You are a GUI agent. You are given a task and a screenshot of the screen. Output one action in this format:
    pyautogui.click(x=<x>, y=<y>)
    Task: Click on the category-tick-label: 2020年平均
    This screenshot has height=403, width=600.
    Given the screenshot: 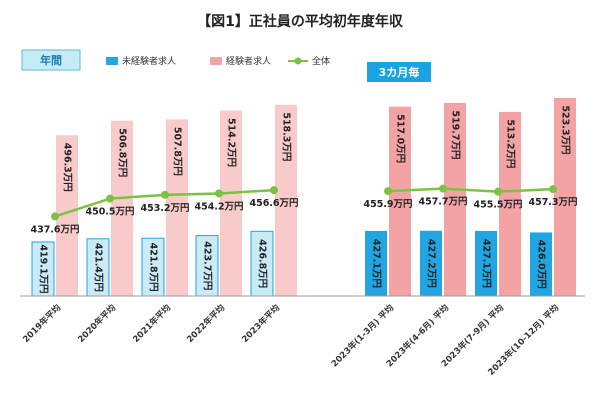 What is the action you would take?
    pyautogui.click(x=97, y=323)
    